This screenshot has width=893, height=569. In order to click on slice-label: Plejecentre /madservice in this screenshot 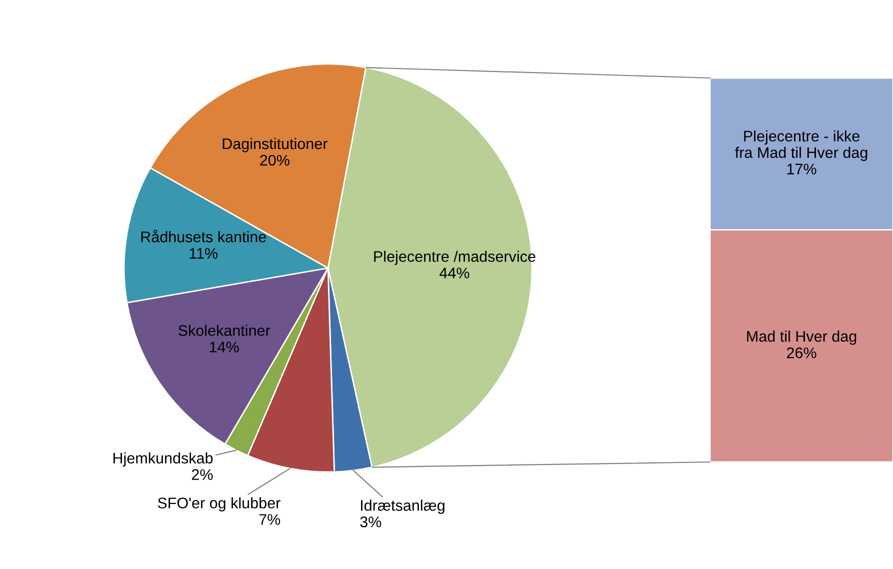, I will do `click(455, 257)`.